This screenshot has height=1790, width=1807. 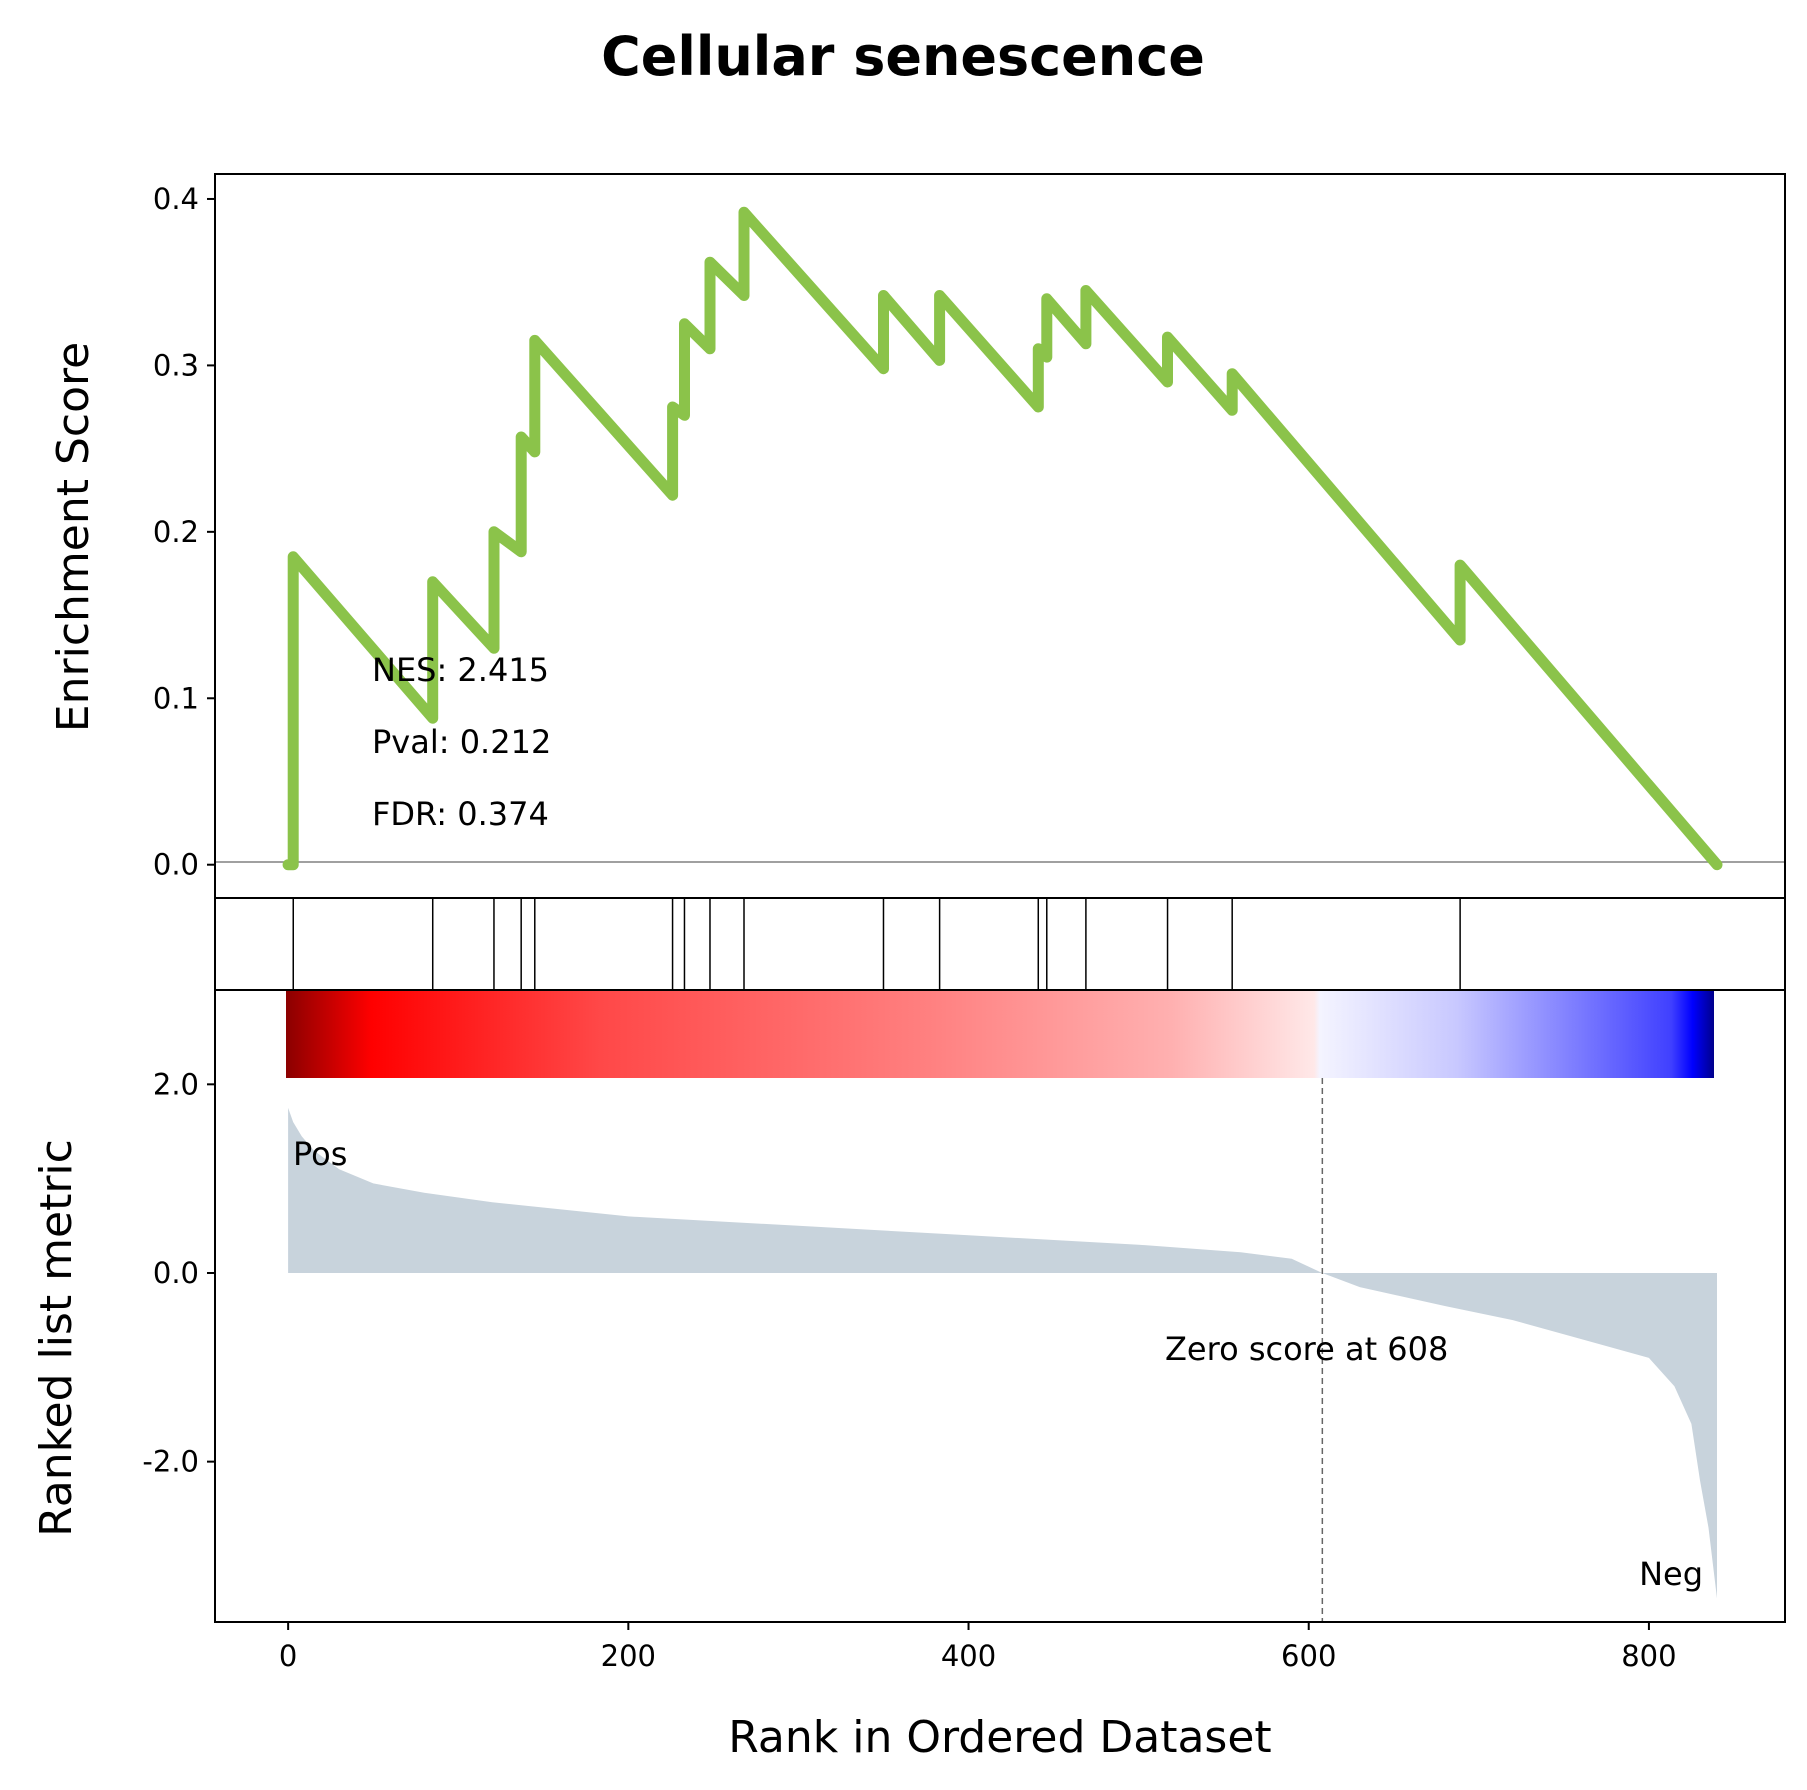 I want to click on x-axis-label: Rank in Ordered Dataset, so click(x=999, y=1737).